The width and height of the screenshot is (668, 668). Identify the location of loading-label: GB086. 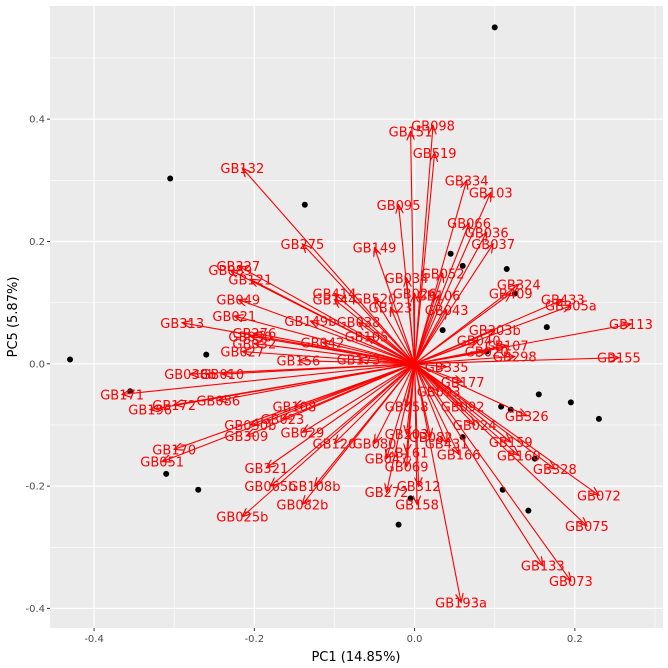
(218, 401).